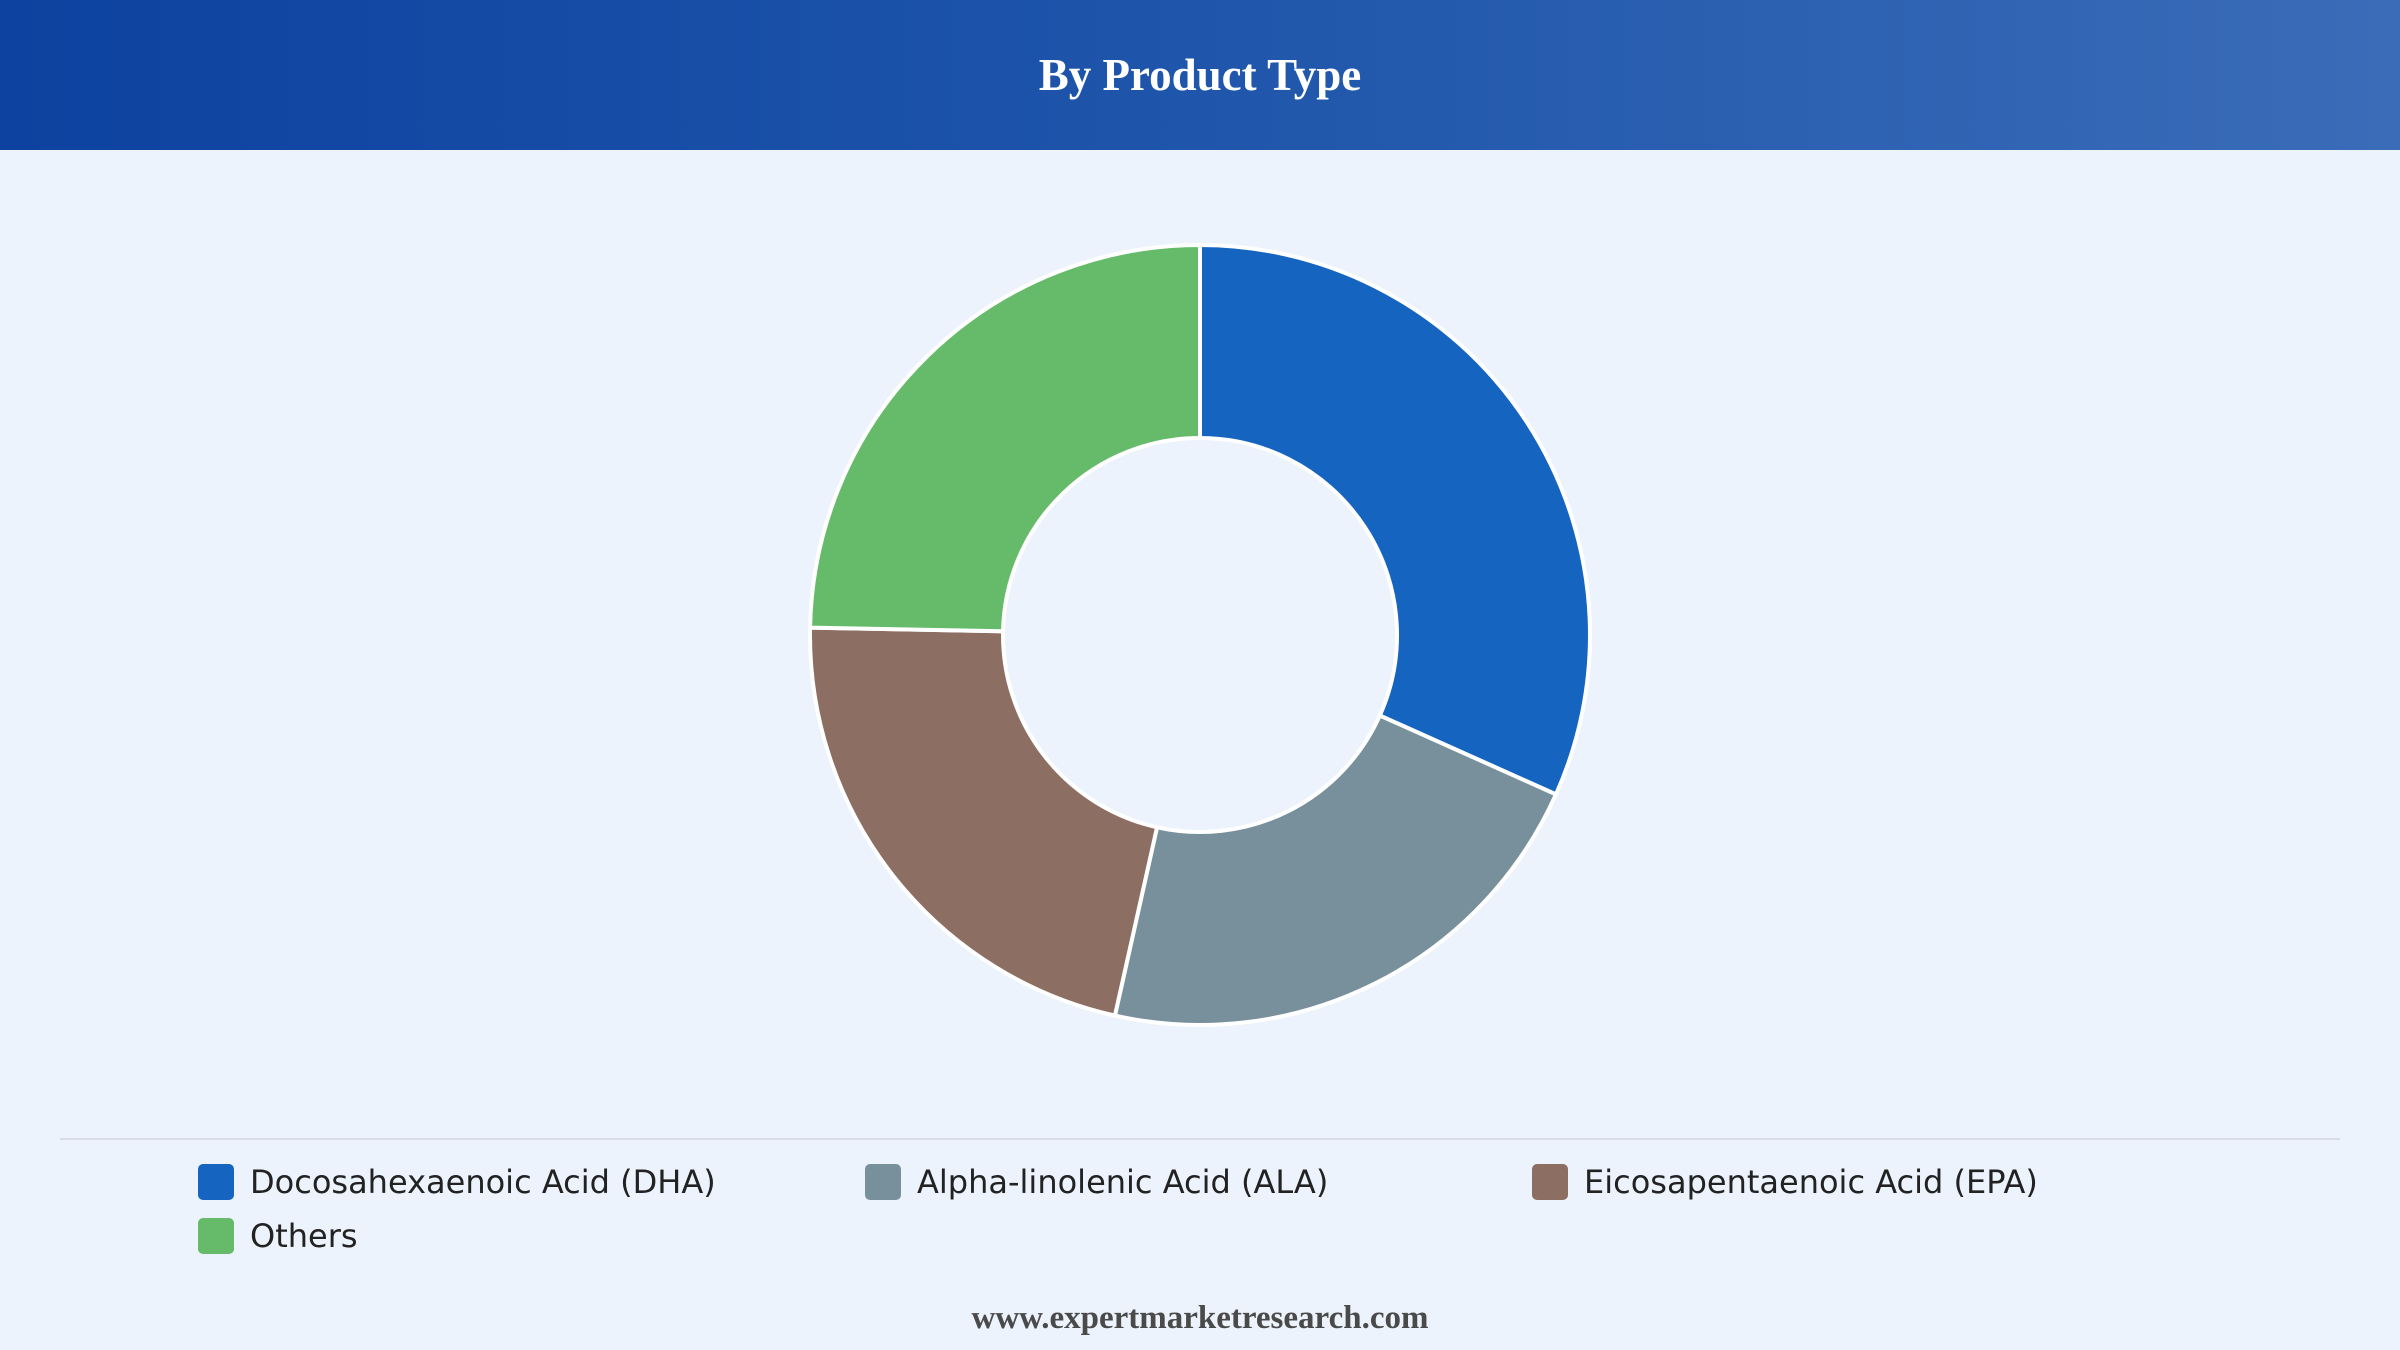 The height and width of the screenshot is (1350, 2400). I want to click on legend-item-3: Eicosapentaenoic Acid (EPA), so click(1865, 1182).